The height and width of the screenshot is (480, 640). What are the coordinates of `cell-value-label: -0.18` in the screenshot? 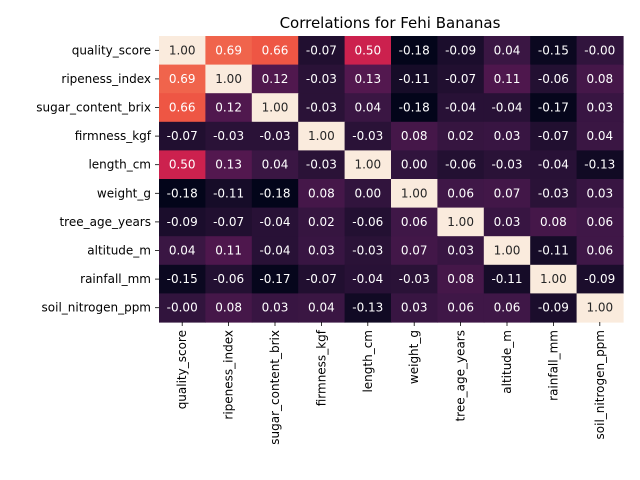 It's located at (274, 193).